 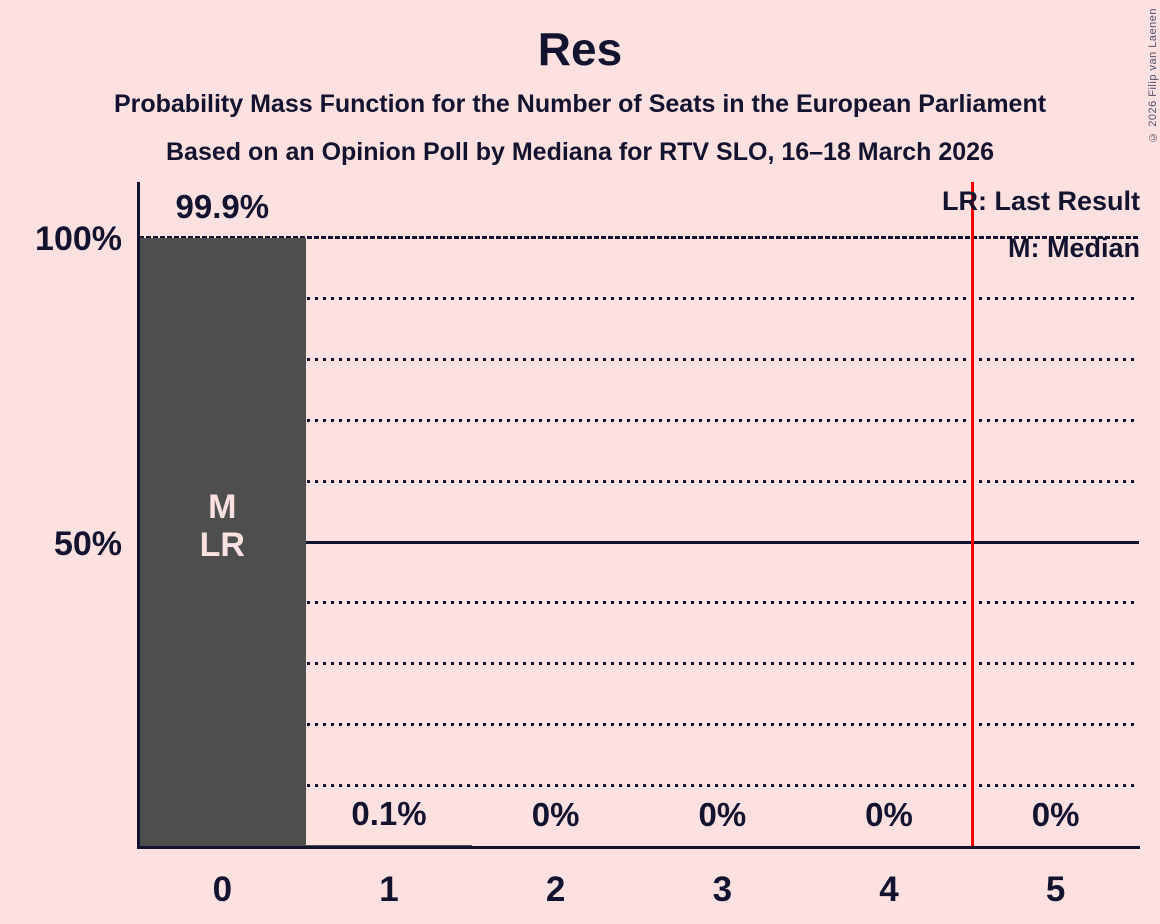 What do you see at coordinates (1055, 889) in the screenshot?
I see `x-tick-label-5: 5` at bounding box center [1055, 889].